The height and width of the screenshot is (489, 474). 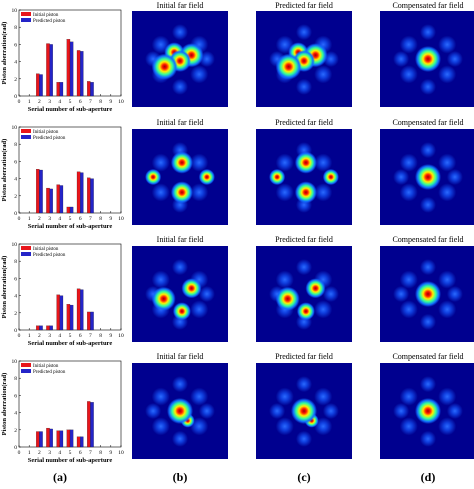 I want to click on x-axis-label: Serial number of sub-aperture, so click(x=70, y=226).